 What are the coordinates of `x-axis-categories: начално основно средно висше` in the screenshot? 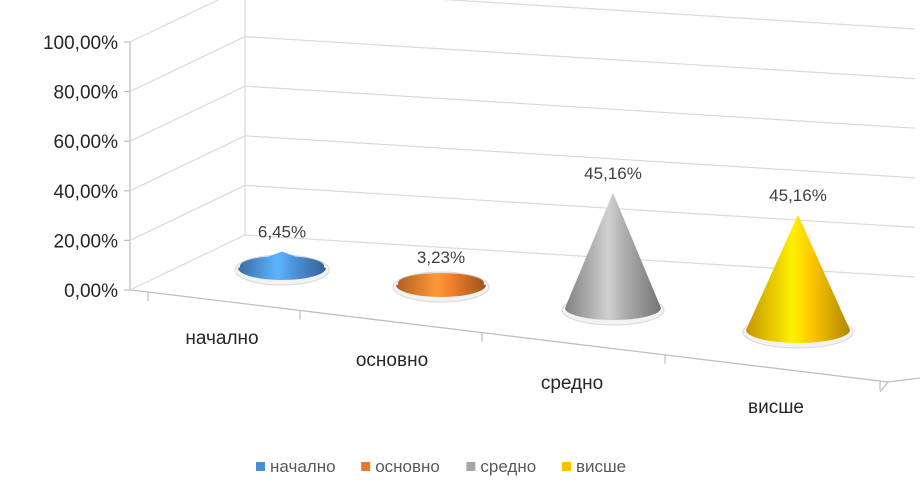 It's located at (494, 373).